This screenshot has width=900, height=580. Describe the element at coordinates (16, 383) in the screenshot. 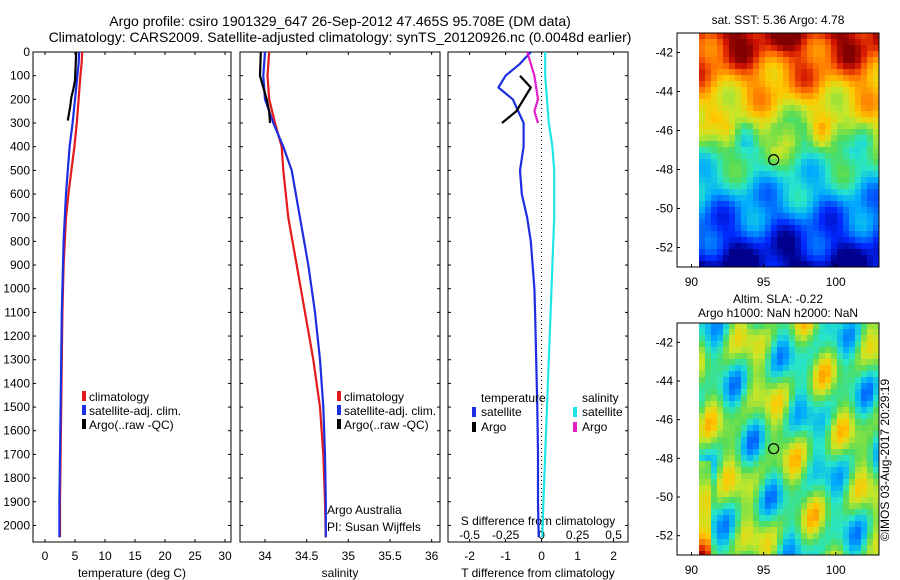

I see `y-tick-label: 1400` at that location.